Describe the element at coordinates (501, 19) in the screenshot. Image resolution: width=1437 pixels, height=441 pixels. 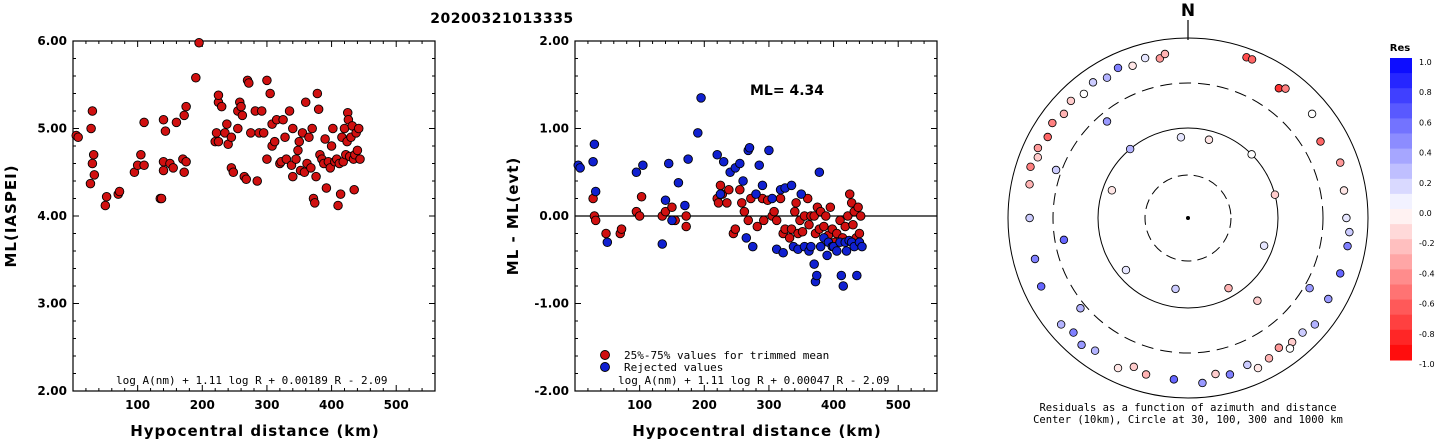
I see `figure-title: 20200321013335` at that location.